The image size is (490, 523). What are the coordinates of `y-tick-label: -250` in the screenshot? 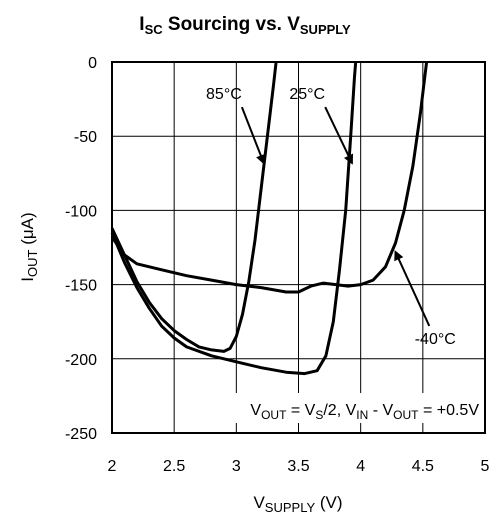 It's located at (81, 434).